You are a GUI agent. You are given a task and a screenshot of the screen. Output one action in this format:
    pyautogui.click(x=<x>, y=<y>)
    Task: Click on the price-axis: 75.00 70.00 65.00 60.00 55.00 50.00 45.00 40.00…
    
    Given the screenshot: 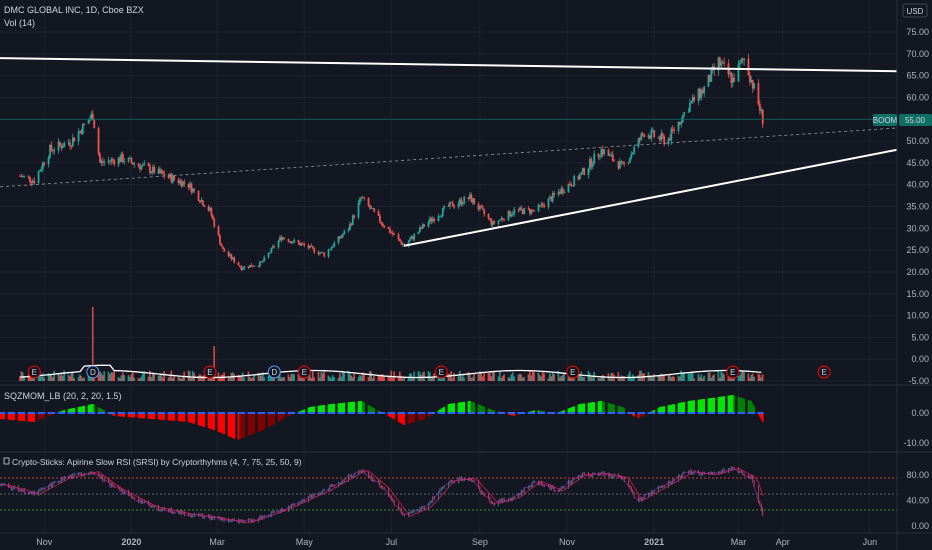 What is the action you would take?
    pyautogui.click(x=916, y=279)
    